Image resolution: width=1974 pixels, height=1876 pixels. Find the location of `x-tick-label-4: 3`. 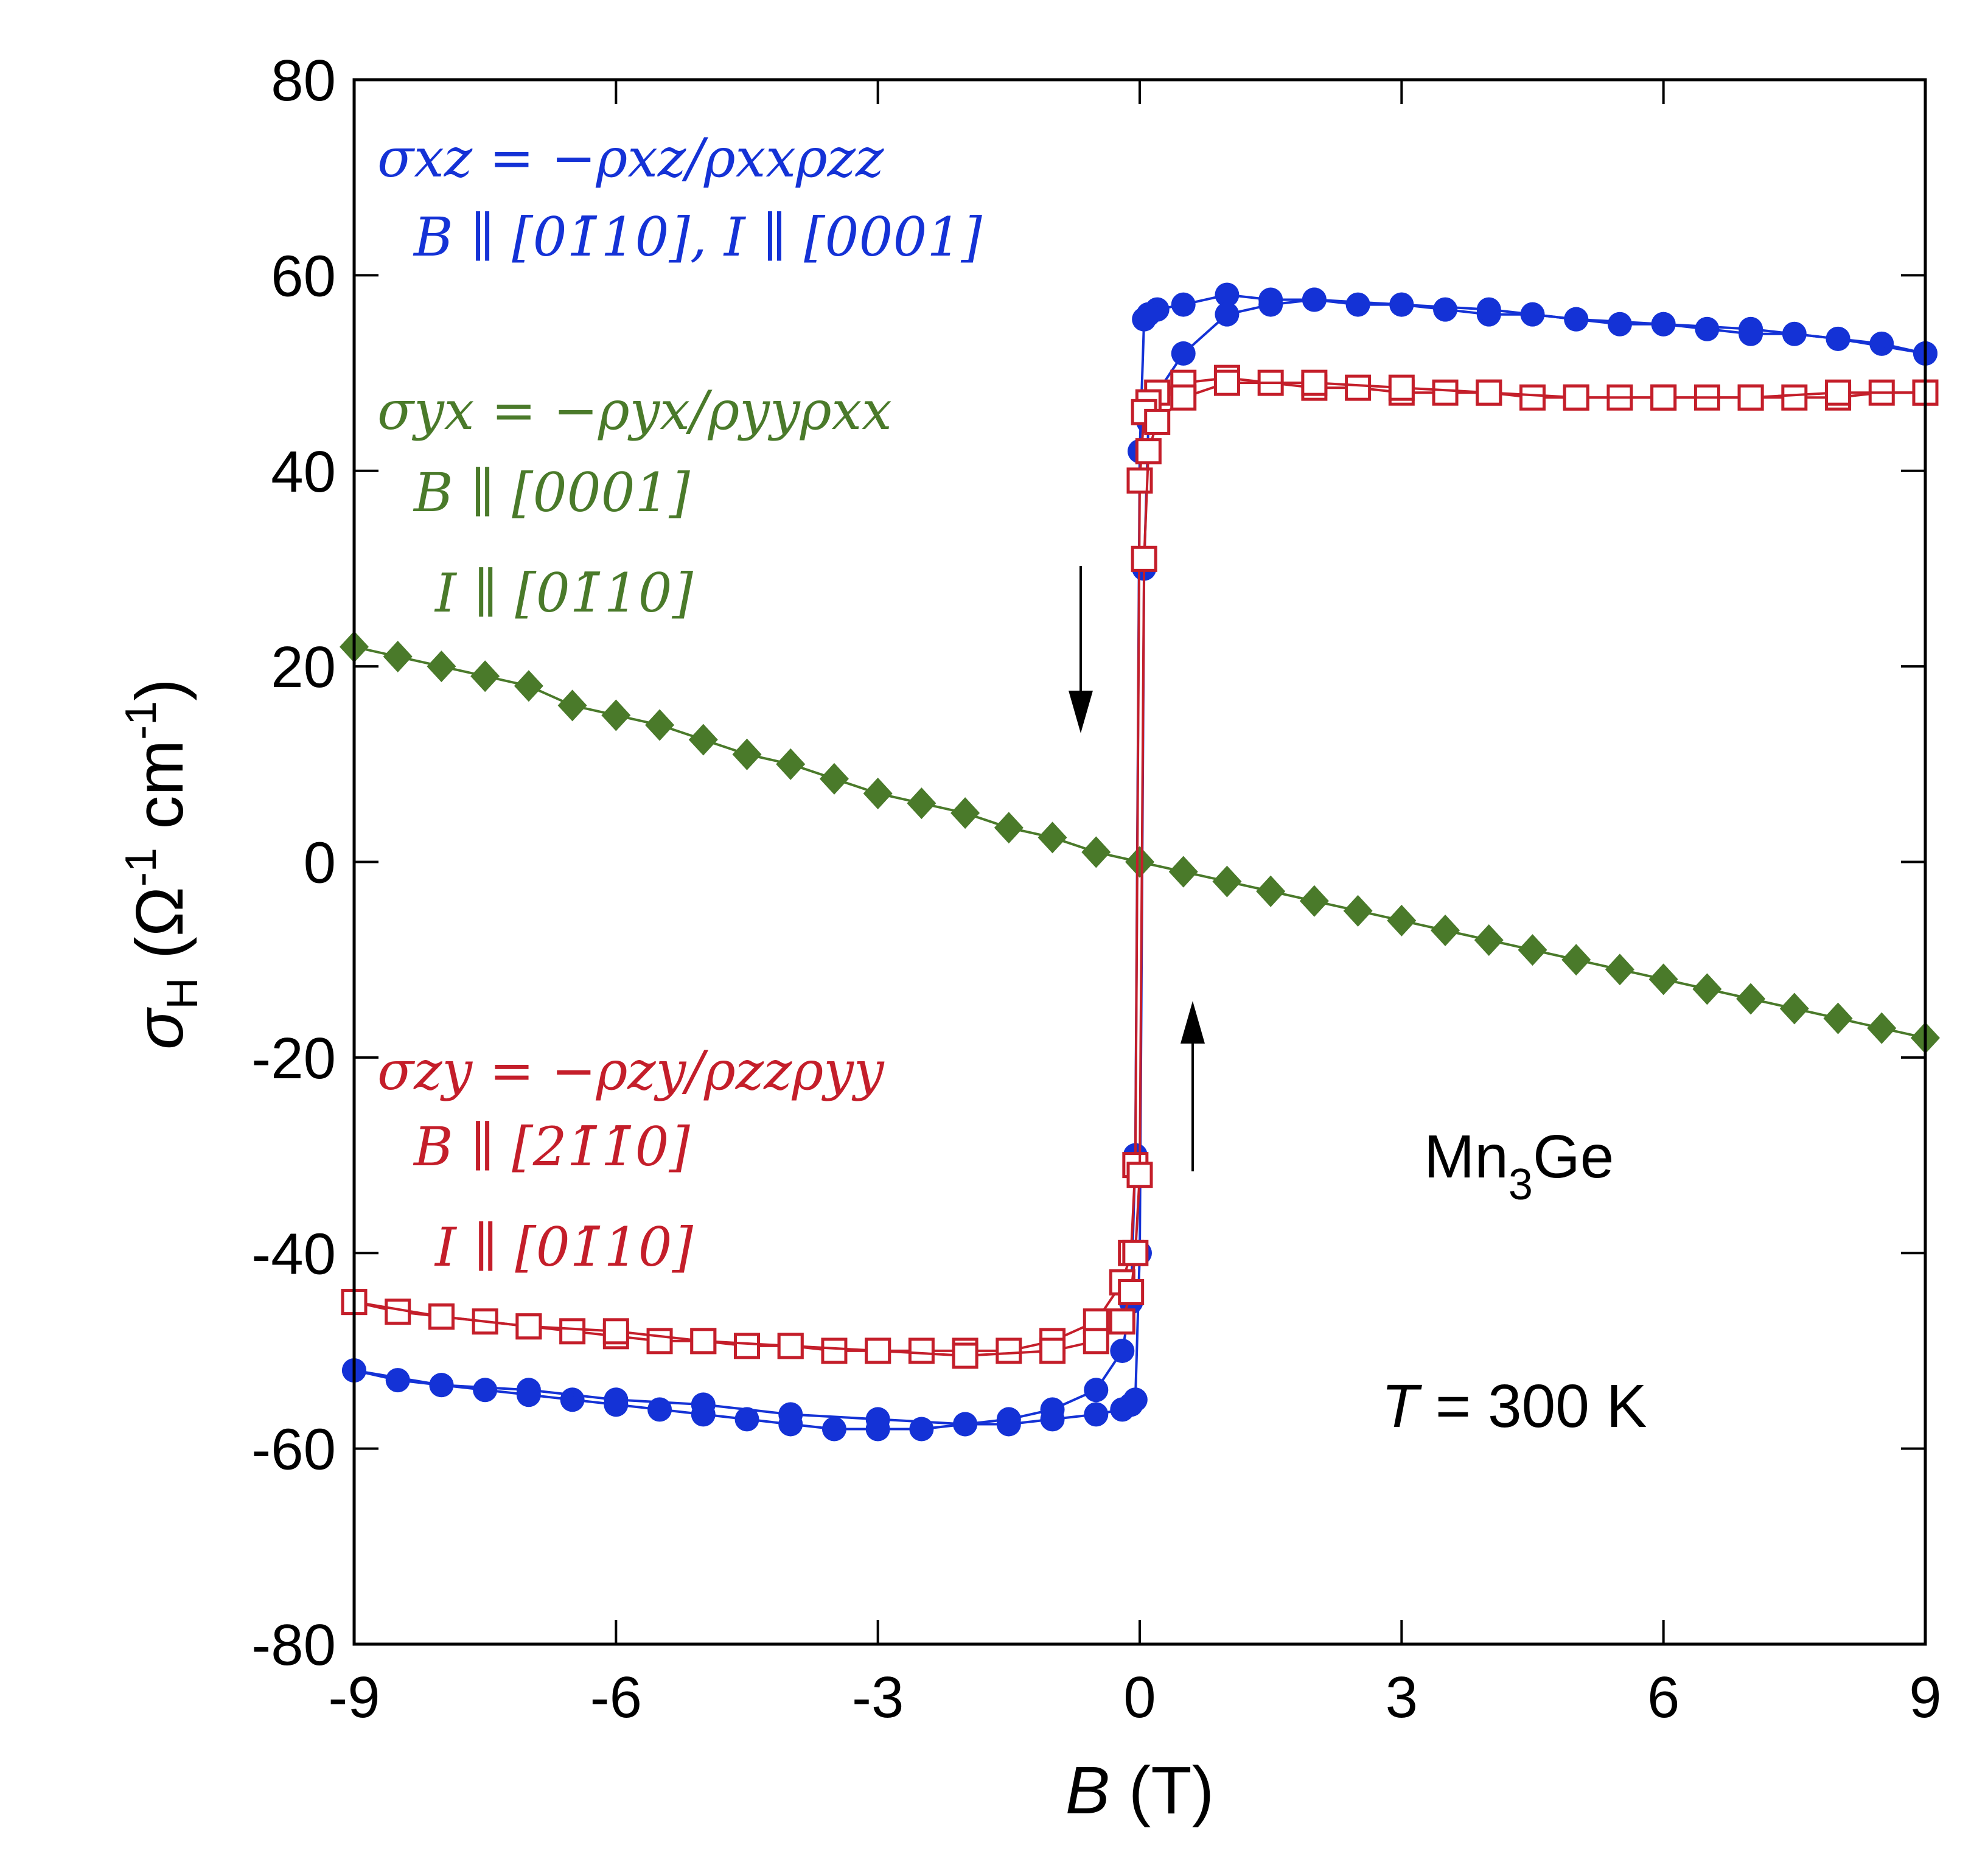

x-tick-label-4: 3 is located at coordinates (1402, 1697).